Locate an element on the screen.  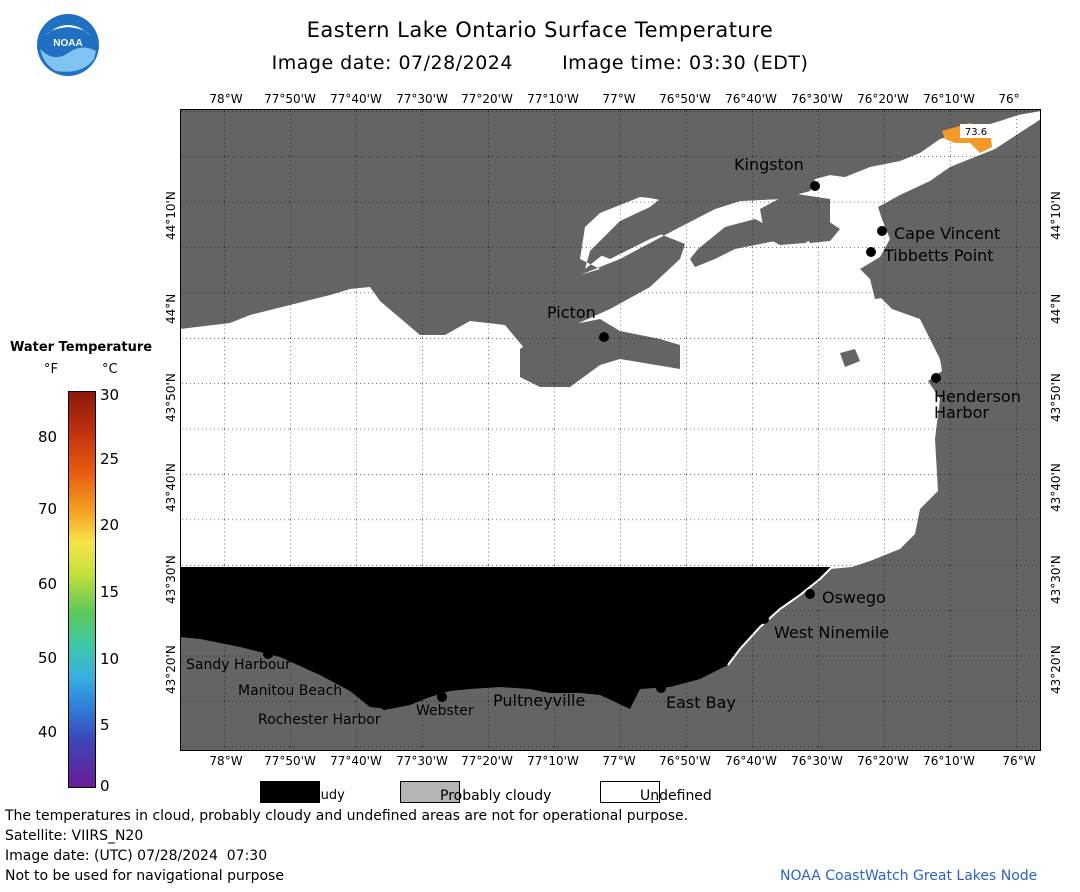
temp-label: 73.6 is located at coordinates (976, 132).